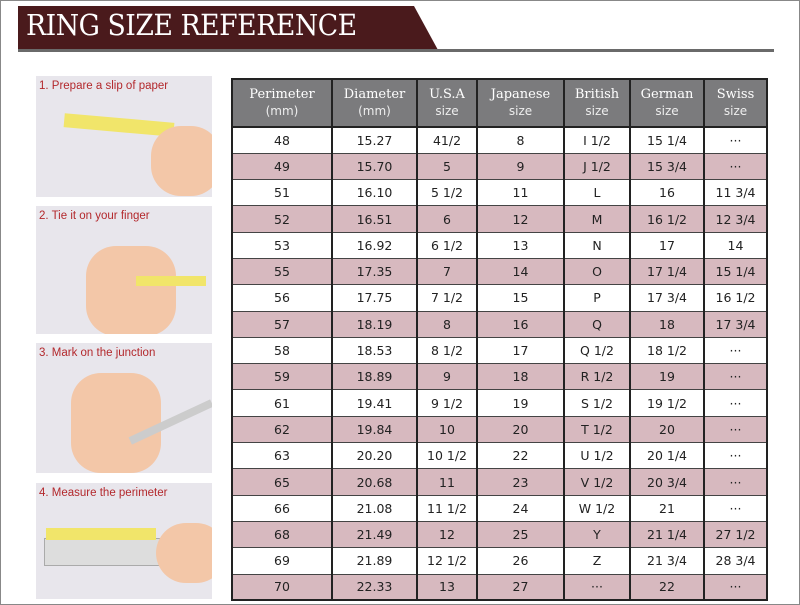  What do you see at coordinates (374, 271) in the screenshot?
I see `table-cell: 17.35` at bounding box center [374, 271].